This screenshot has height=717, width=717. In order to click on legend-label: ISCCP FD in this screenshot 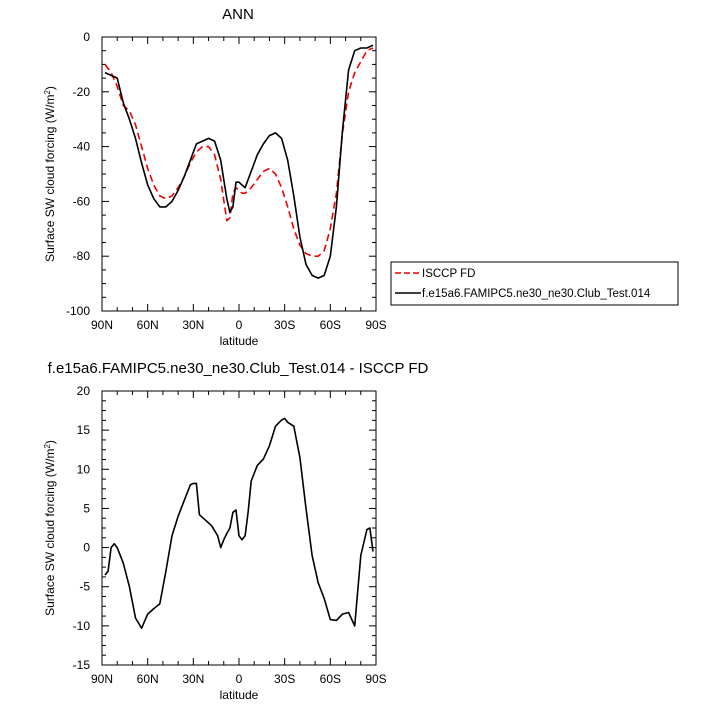, I will do `click(448, 274)`.